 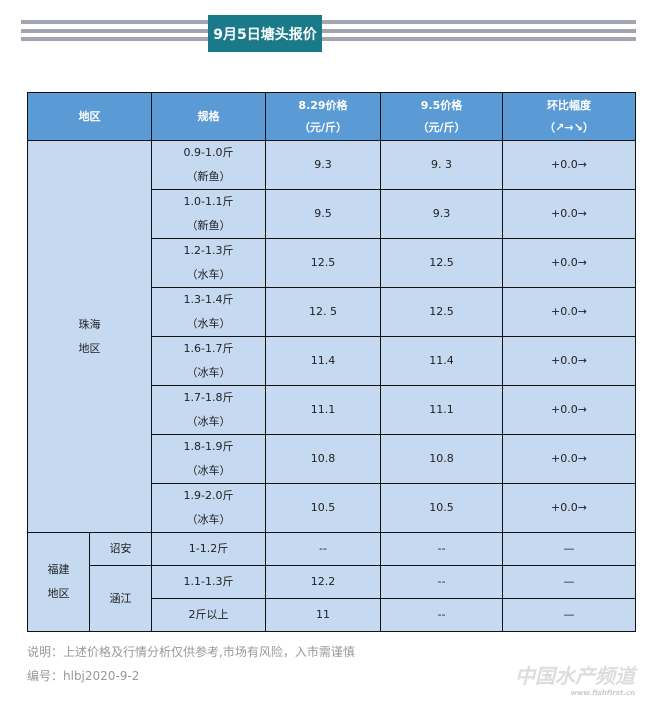 I want to click on spec-cell: 2斤以上, so click(x=208, y=615).